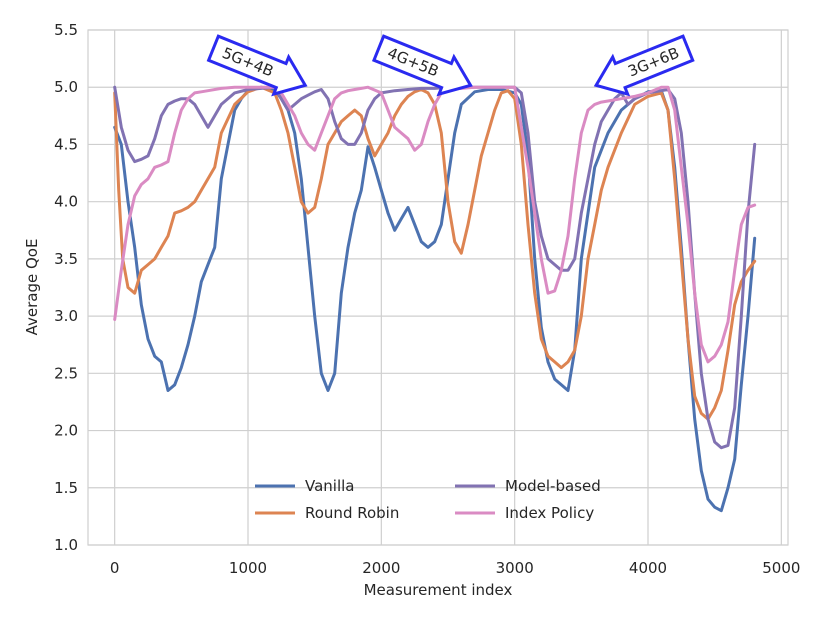 This screenshot has width=830, height=623. Describe the element at coordinates (438, 590) in the screenshot. I see `x-axis-label: Measurement index` at that location.